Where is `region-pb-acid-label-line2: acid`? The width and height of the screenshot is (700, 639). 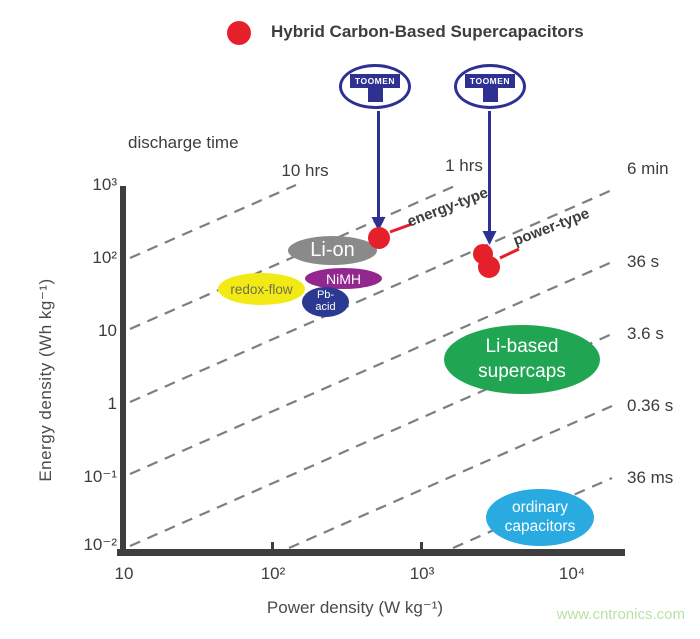 region-pb-acid-label-line2: acid is located at coordinates (325, 307).